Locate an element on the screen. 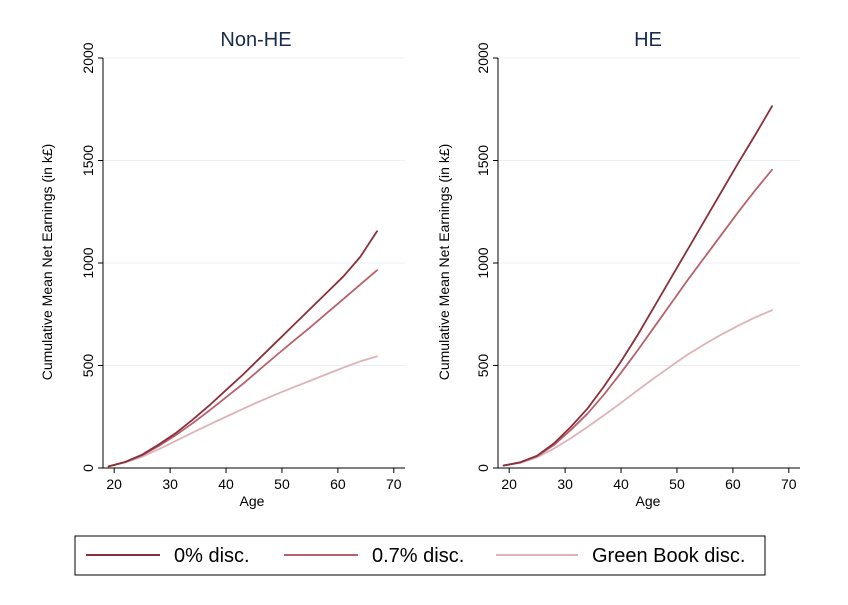 The height and width of the screenshot is (605, 848). series-line-0-disc is located at coordinates (242, 349).